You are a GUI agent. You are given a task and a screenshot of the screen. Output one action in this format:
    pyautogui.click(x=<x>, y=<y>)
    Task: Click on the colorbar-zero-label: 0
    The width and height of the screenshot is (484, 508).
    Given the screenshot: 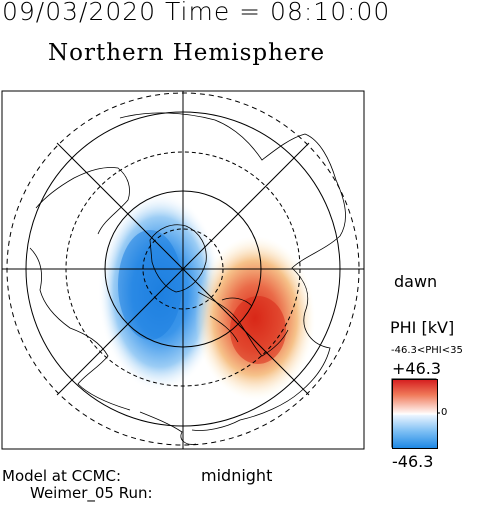 What is the action you would take?
    pyautogui.click(x=444, y=412)
    